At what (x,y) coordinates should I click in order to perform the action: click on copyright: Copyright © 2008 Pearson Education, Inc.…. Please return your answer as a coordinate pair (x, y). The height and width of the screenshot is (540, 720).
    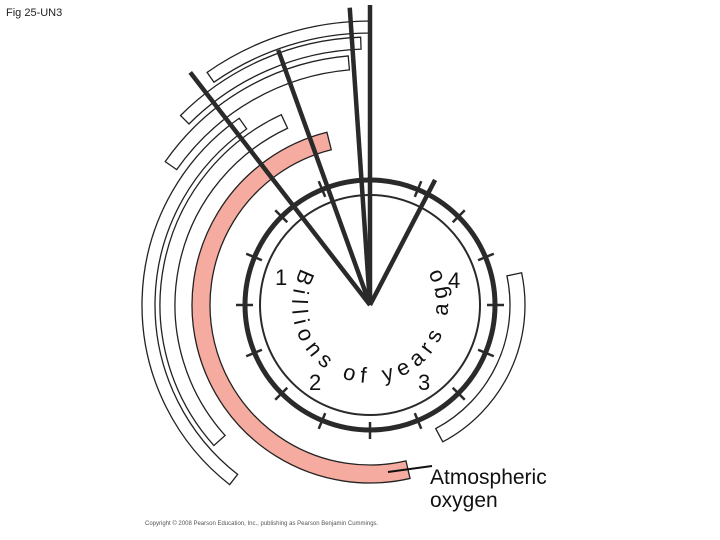
    Looking at the image, I should click on (262, 523).